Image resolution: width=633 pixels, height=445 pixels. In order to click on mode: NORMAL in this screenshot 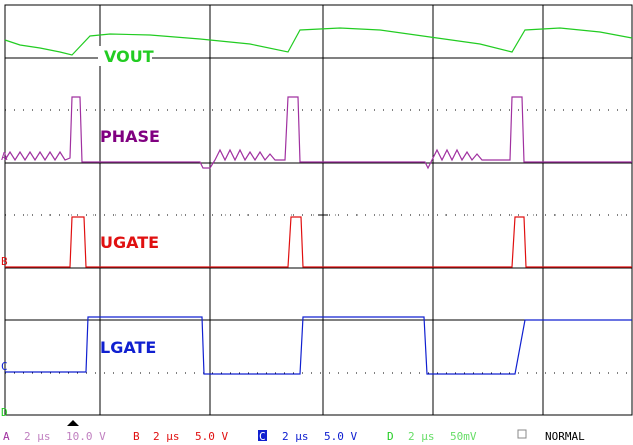, I will do `click(565, 436)`.